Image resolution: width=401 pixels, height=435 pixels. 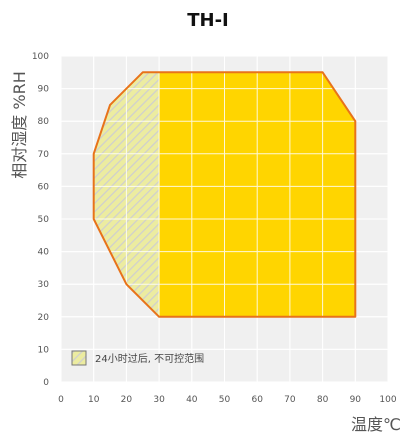 What do you see at coordinates (192, 400) in the screenshot?
I see `x-tick-label: 40` at bounding box center [192, 400].